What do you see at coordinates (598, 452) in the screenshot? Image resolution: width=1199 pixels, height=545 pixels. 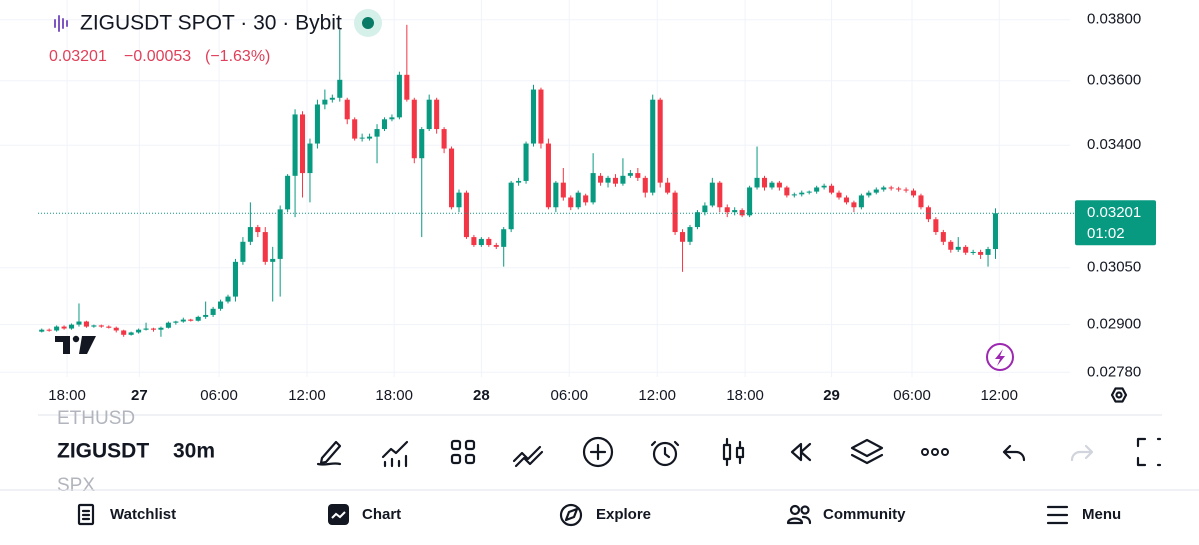 I see `add-tool` at bounding box center [598, 452].